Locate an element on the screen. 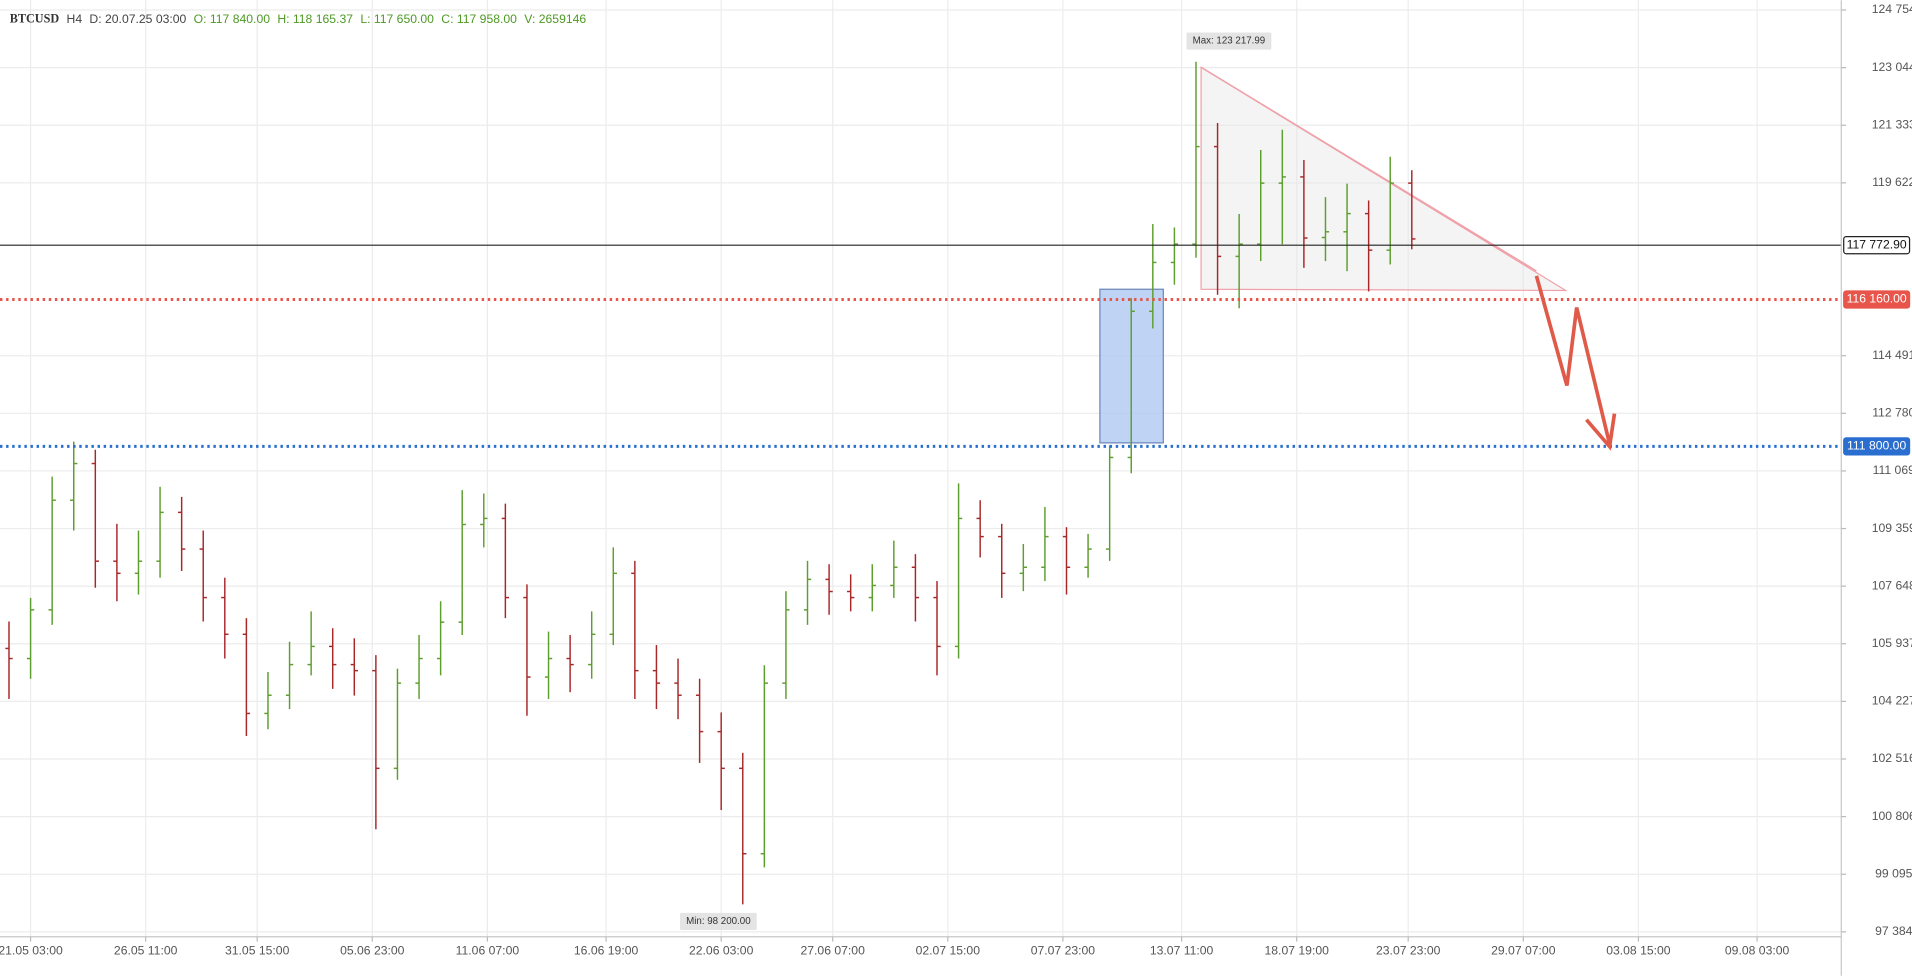 This screenshot has height=976, width=1912. annotation: Max: 123 217.99 is located at coordinates (1229, 41).